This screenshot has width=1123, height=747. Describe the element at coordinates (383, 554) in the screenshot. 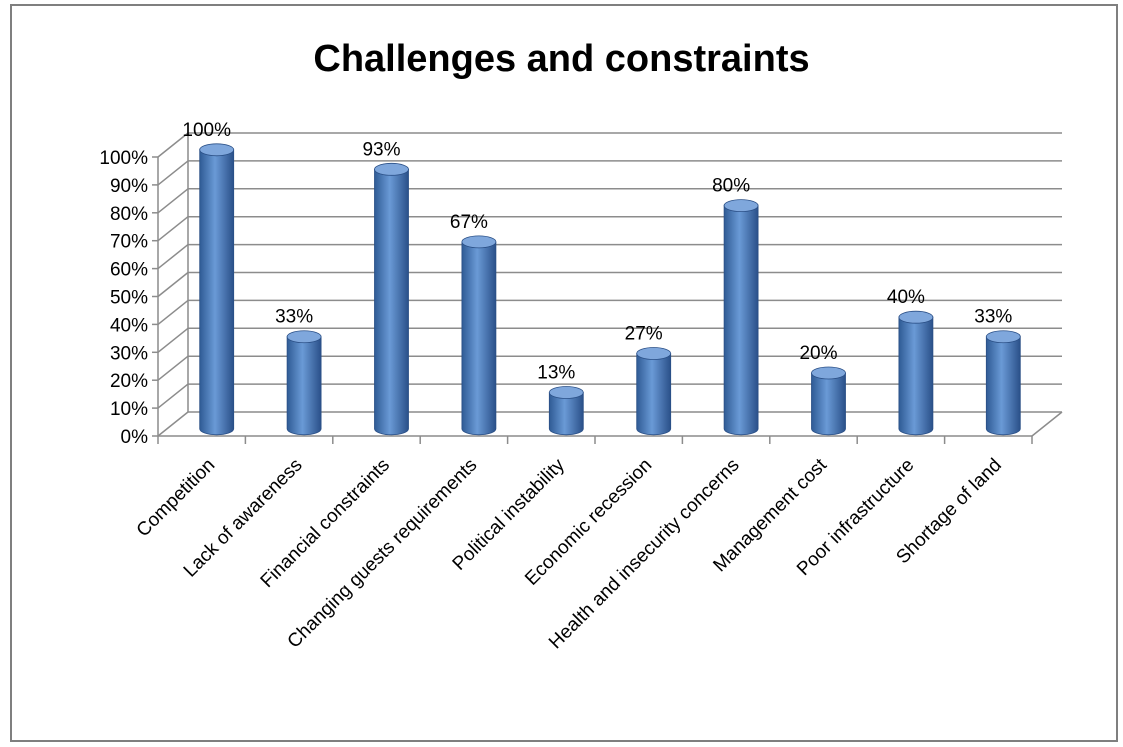

I see `x-category-label: Changing guests requirements` at that location.